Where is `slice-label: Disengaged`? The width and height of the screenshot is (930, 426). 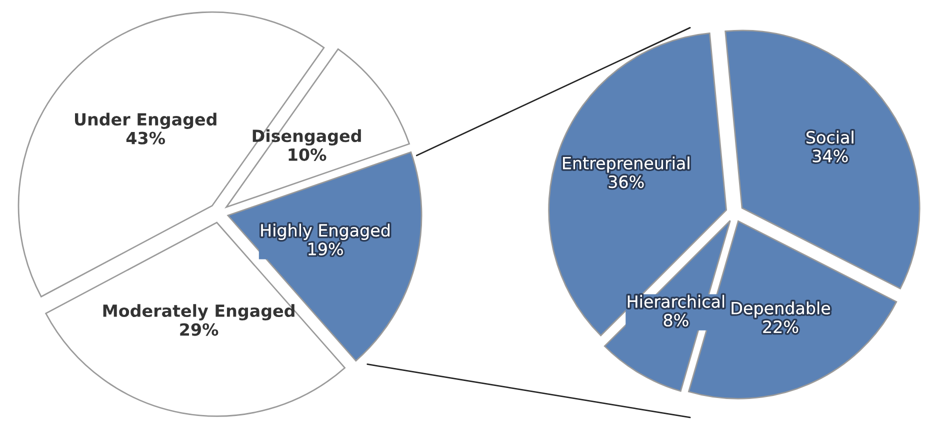 slice-label: Disengaged is located at coordinates (306, 137).